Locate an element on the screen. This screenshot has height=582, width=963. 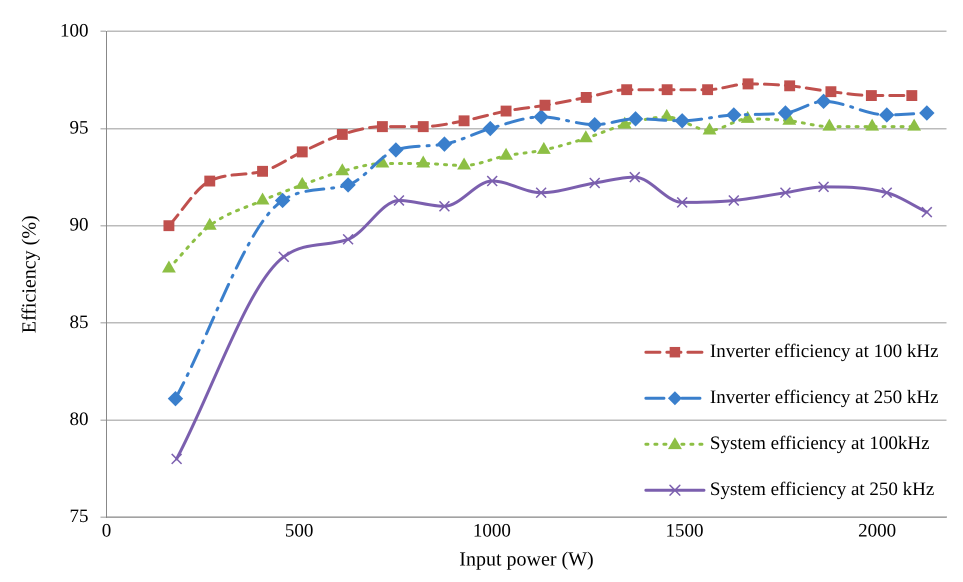
y-tick-label: 90 is located at coordinates (79, 225).